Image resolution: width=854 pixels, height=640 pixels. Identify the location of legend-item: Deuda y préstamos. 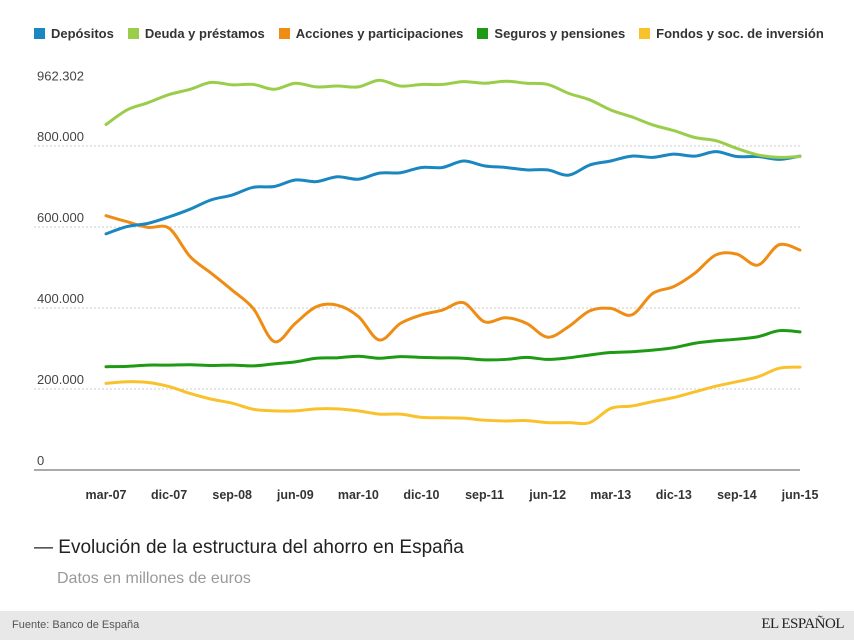
(196, 33).